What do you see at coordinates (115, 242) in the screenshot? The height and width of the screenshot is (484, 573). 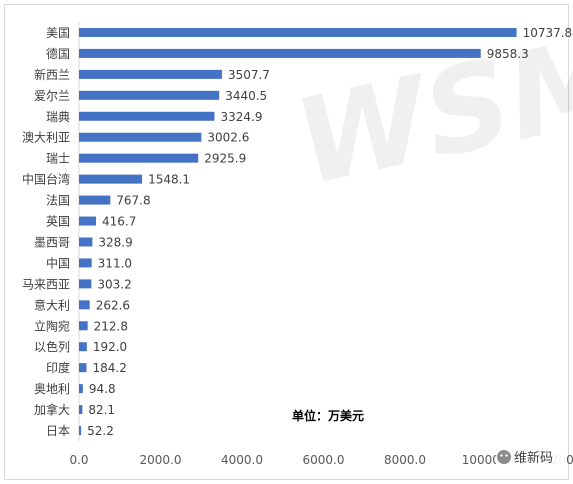 I see `value-label: 328.9` at bounding box center [115, 242].